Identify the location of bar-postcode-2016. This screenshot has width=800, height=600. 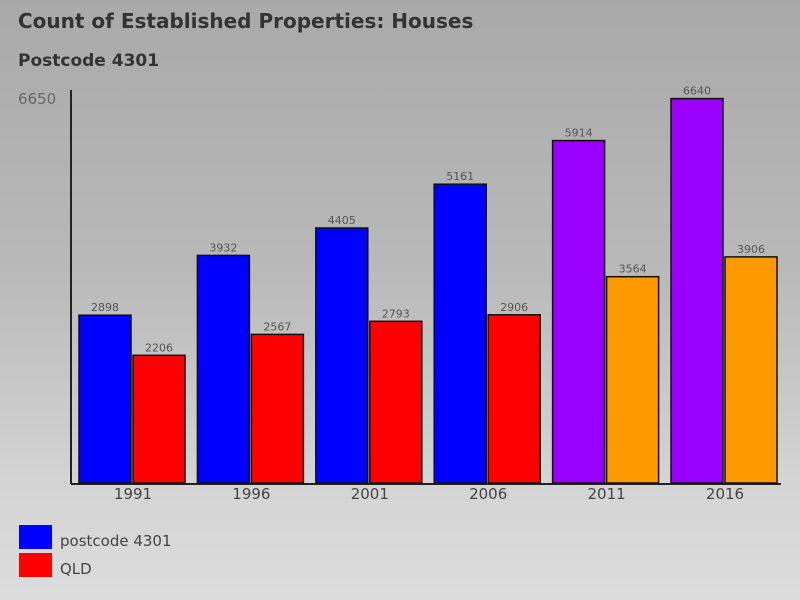
(697, 290).